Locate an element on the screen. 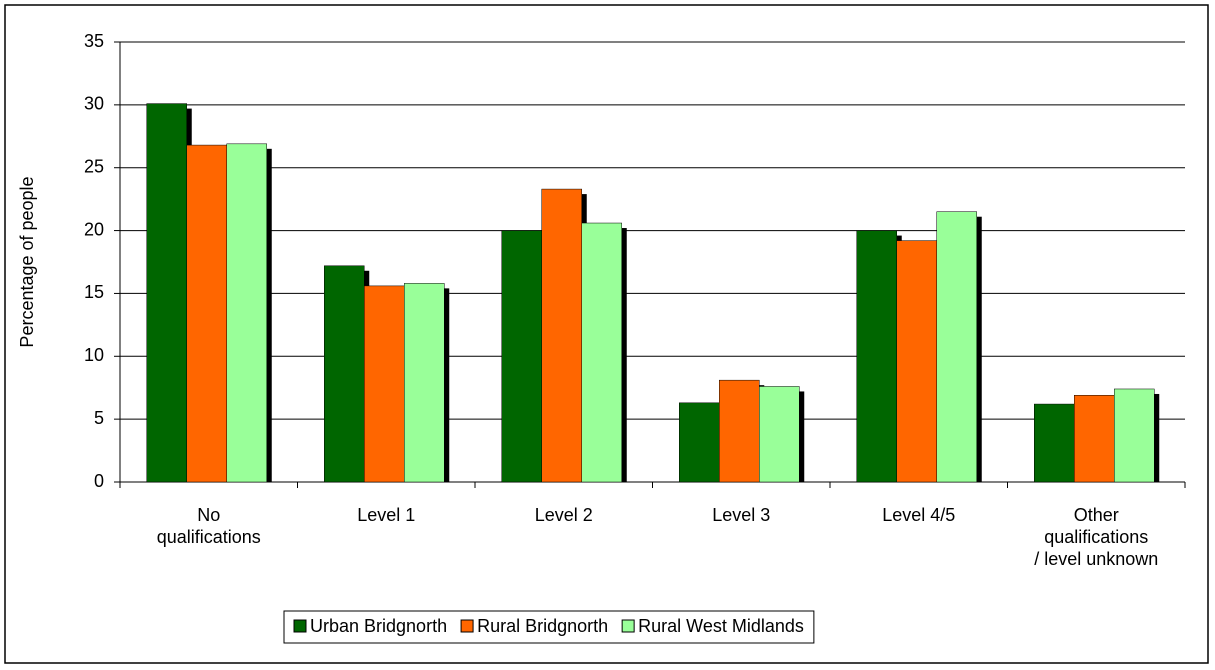 This screenshot has width=1215, height=670. y-tick-label: 10 is located at coordinates (94, 355).